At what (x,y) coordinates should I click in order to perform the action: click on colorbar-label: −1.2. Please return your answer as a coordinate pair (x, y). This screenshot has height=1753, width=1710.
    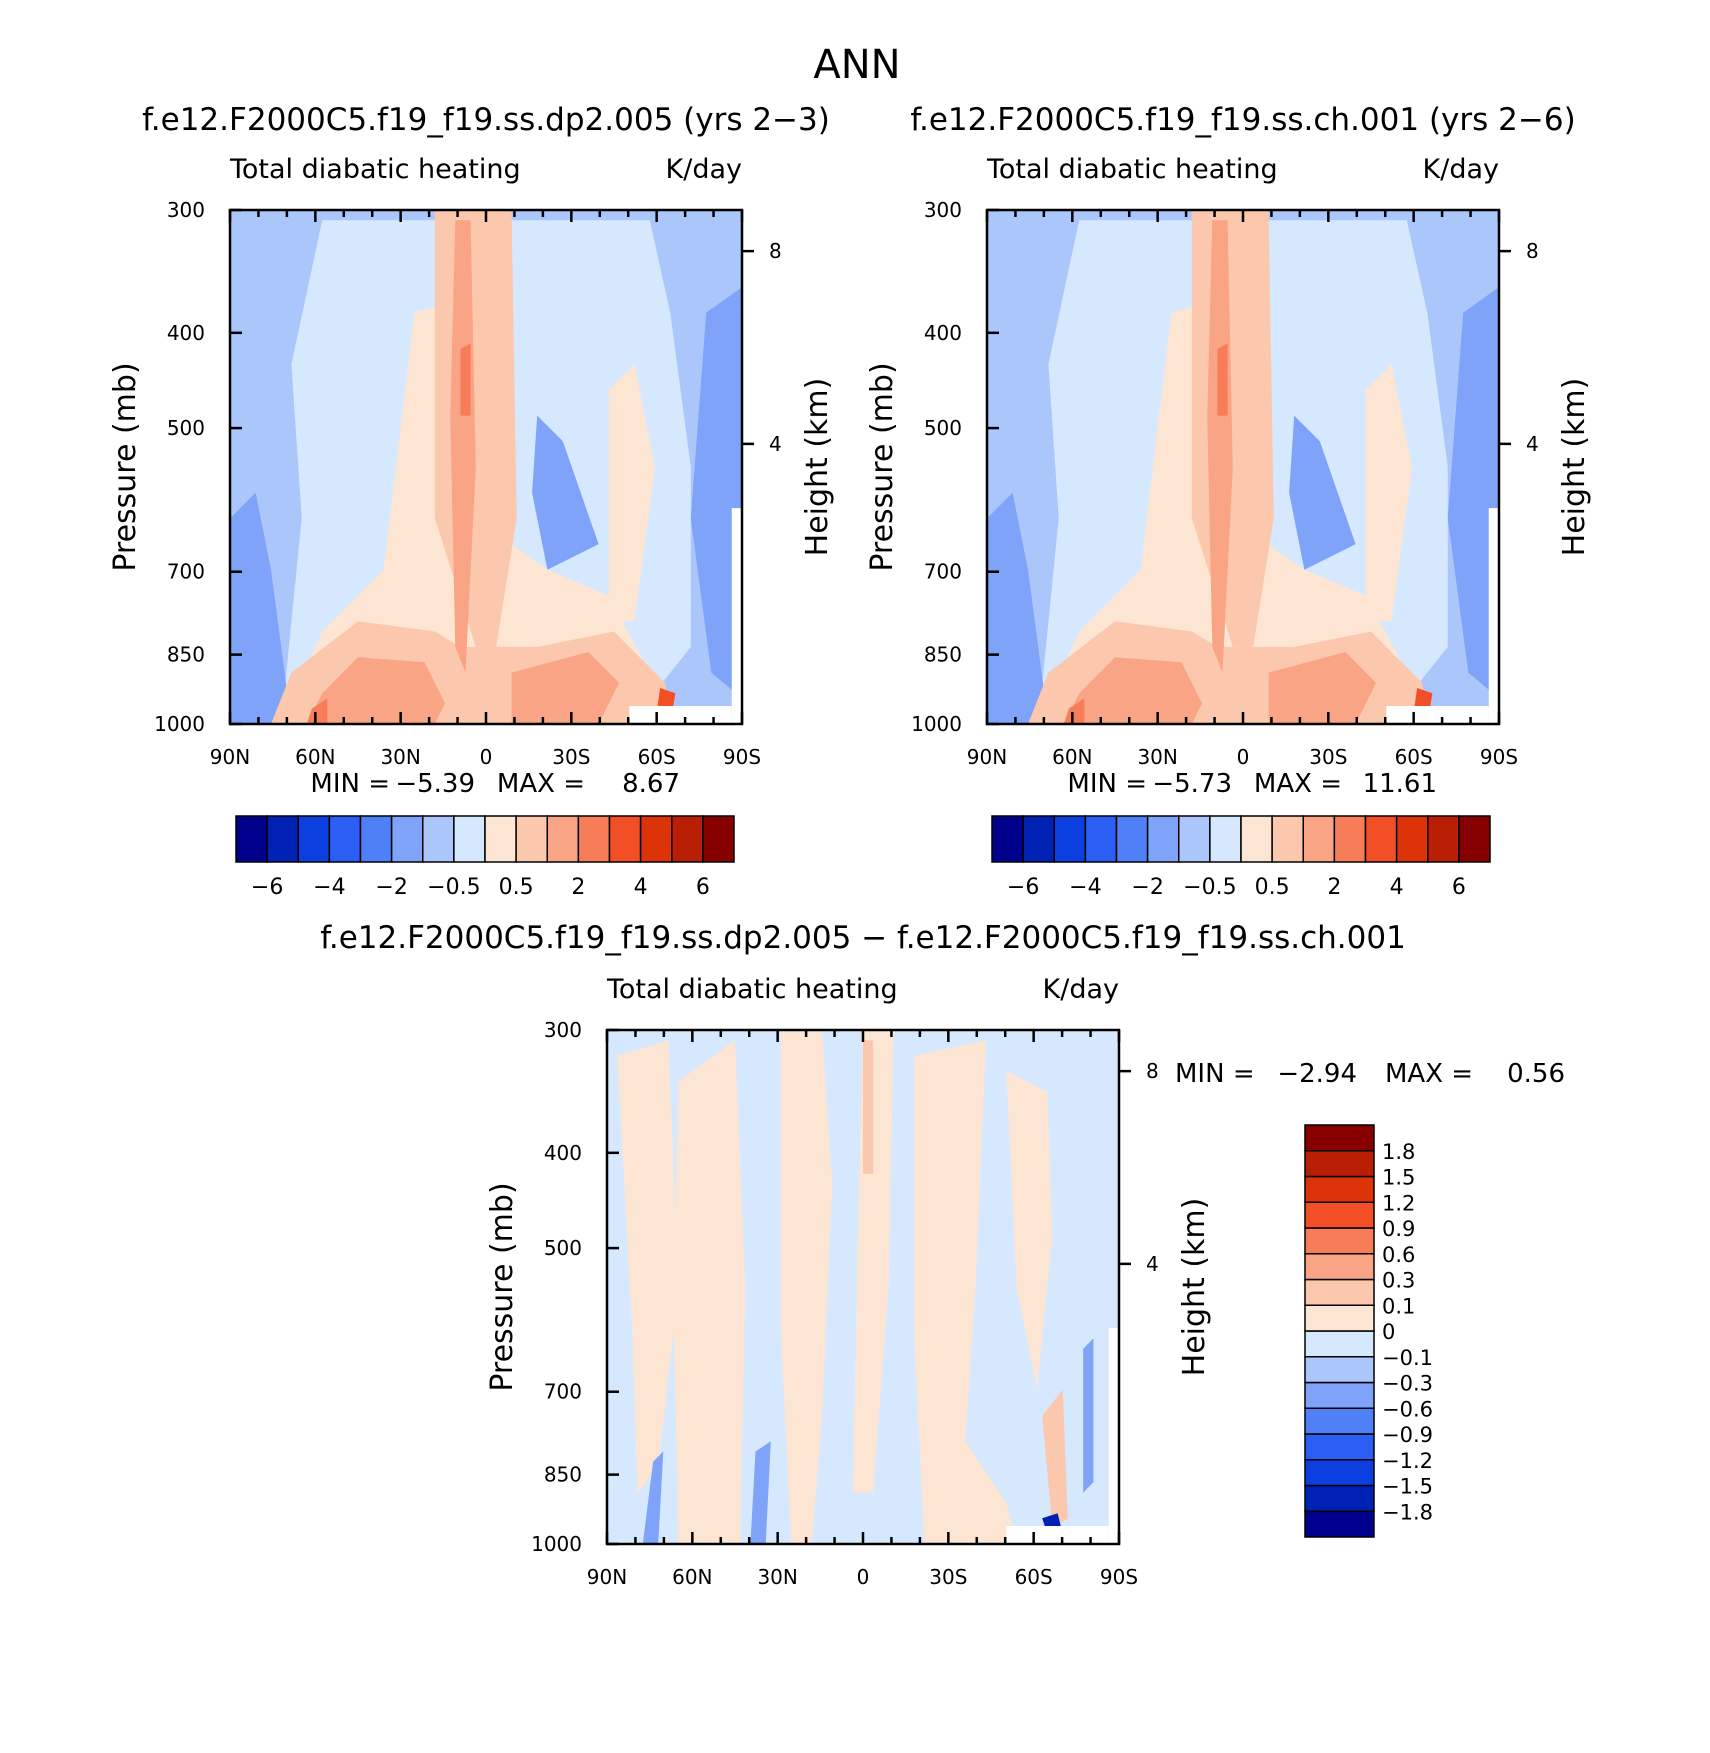
    Looking at the image, I should click on (1407, 1461).